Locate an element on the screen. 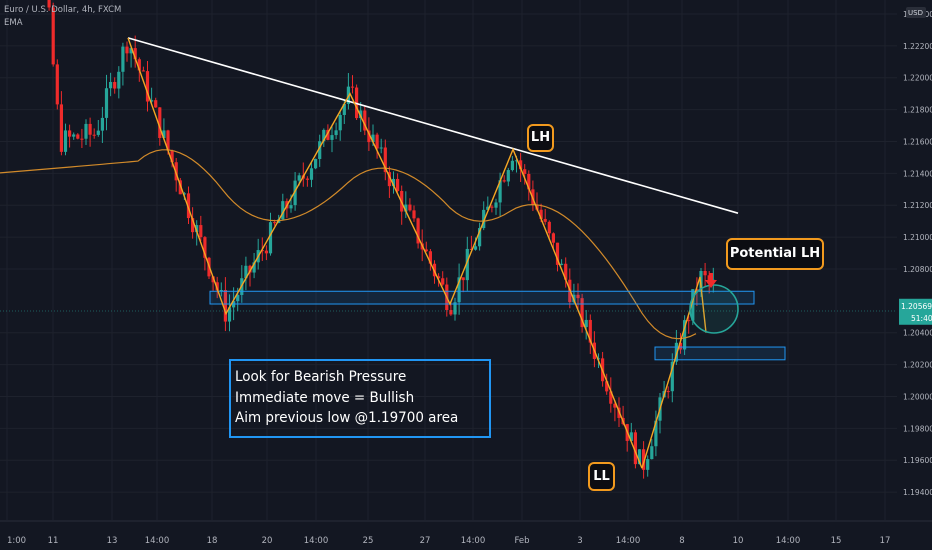  price-tick: 1.22000 is located at coordinates (917, 78).